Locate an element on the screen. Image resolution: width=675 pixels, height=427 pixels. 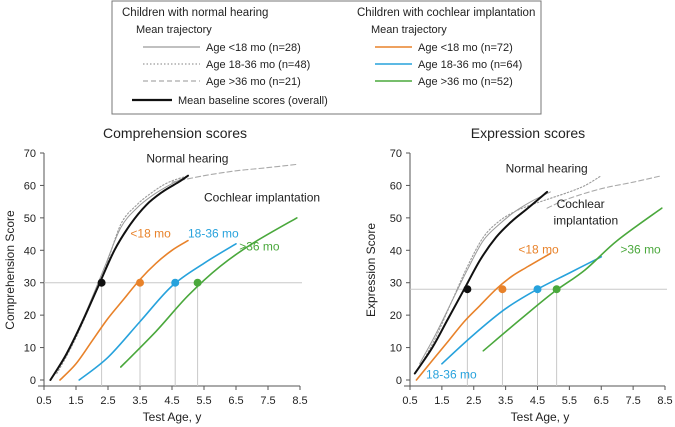
expression-marker-ci_gt36 is located at coordinates (556, 289).